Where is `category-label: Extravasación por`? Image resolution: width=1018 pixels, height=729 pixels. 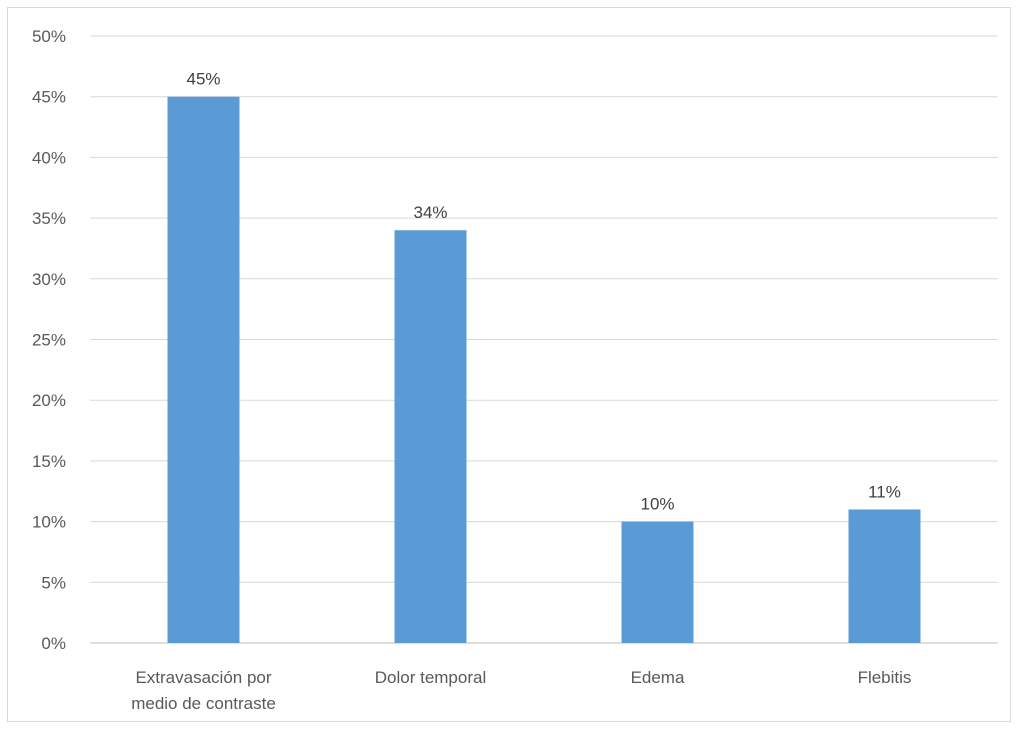
category-label: Extravasación por is located at coordinates (203, 677).